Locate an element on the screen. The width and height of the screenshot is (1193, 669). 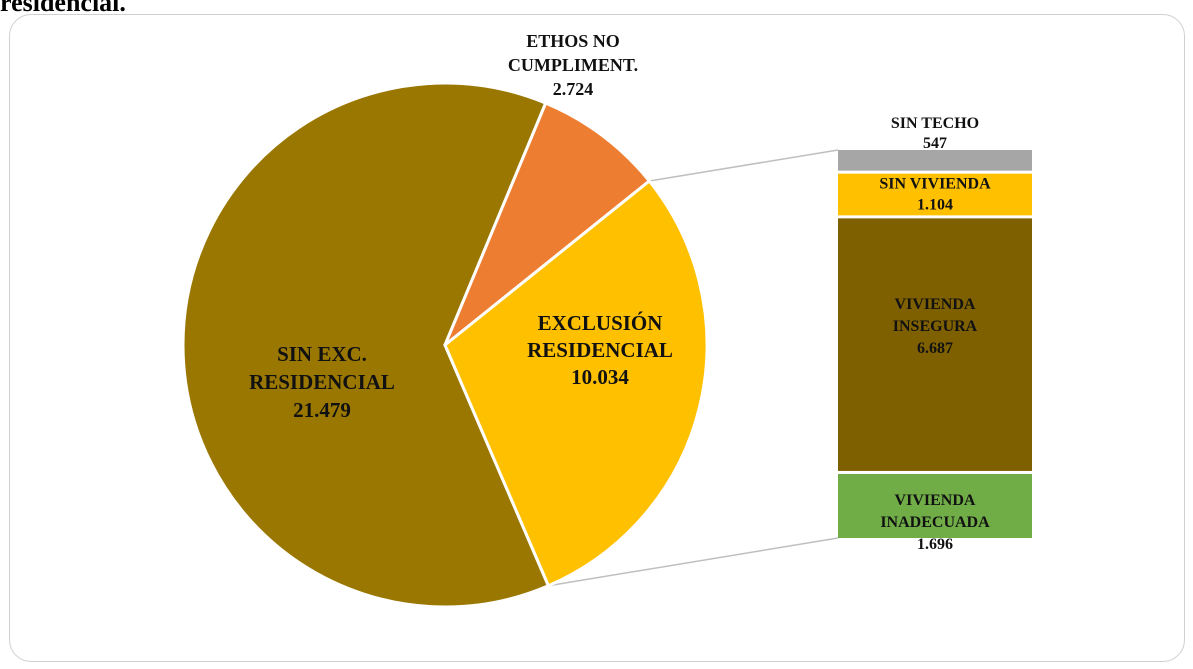
slice-ethos-no-cumpliment is located at coordinates (547, 224).